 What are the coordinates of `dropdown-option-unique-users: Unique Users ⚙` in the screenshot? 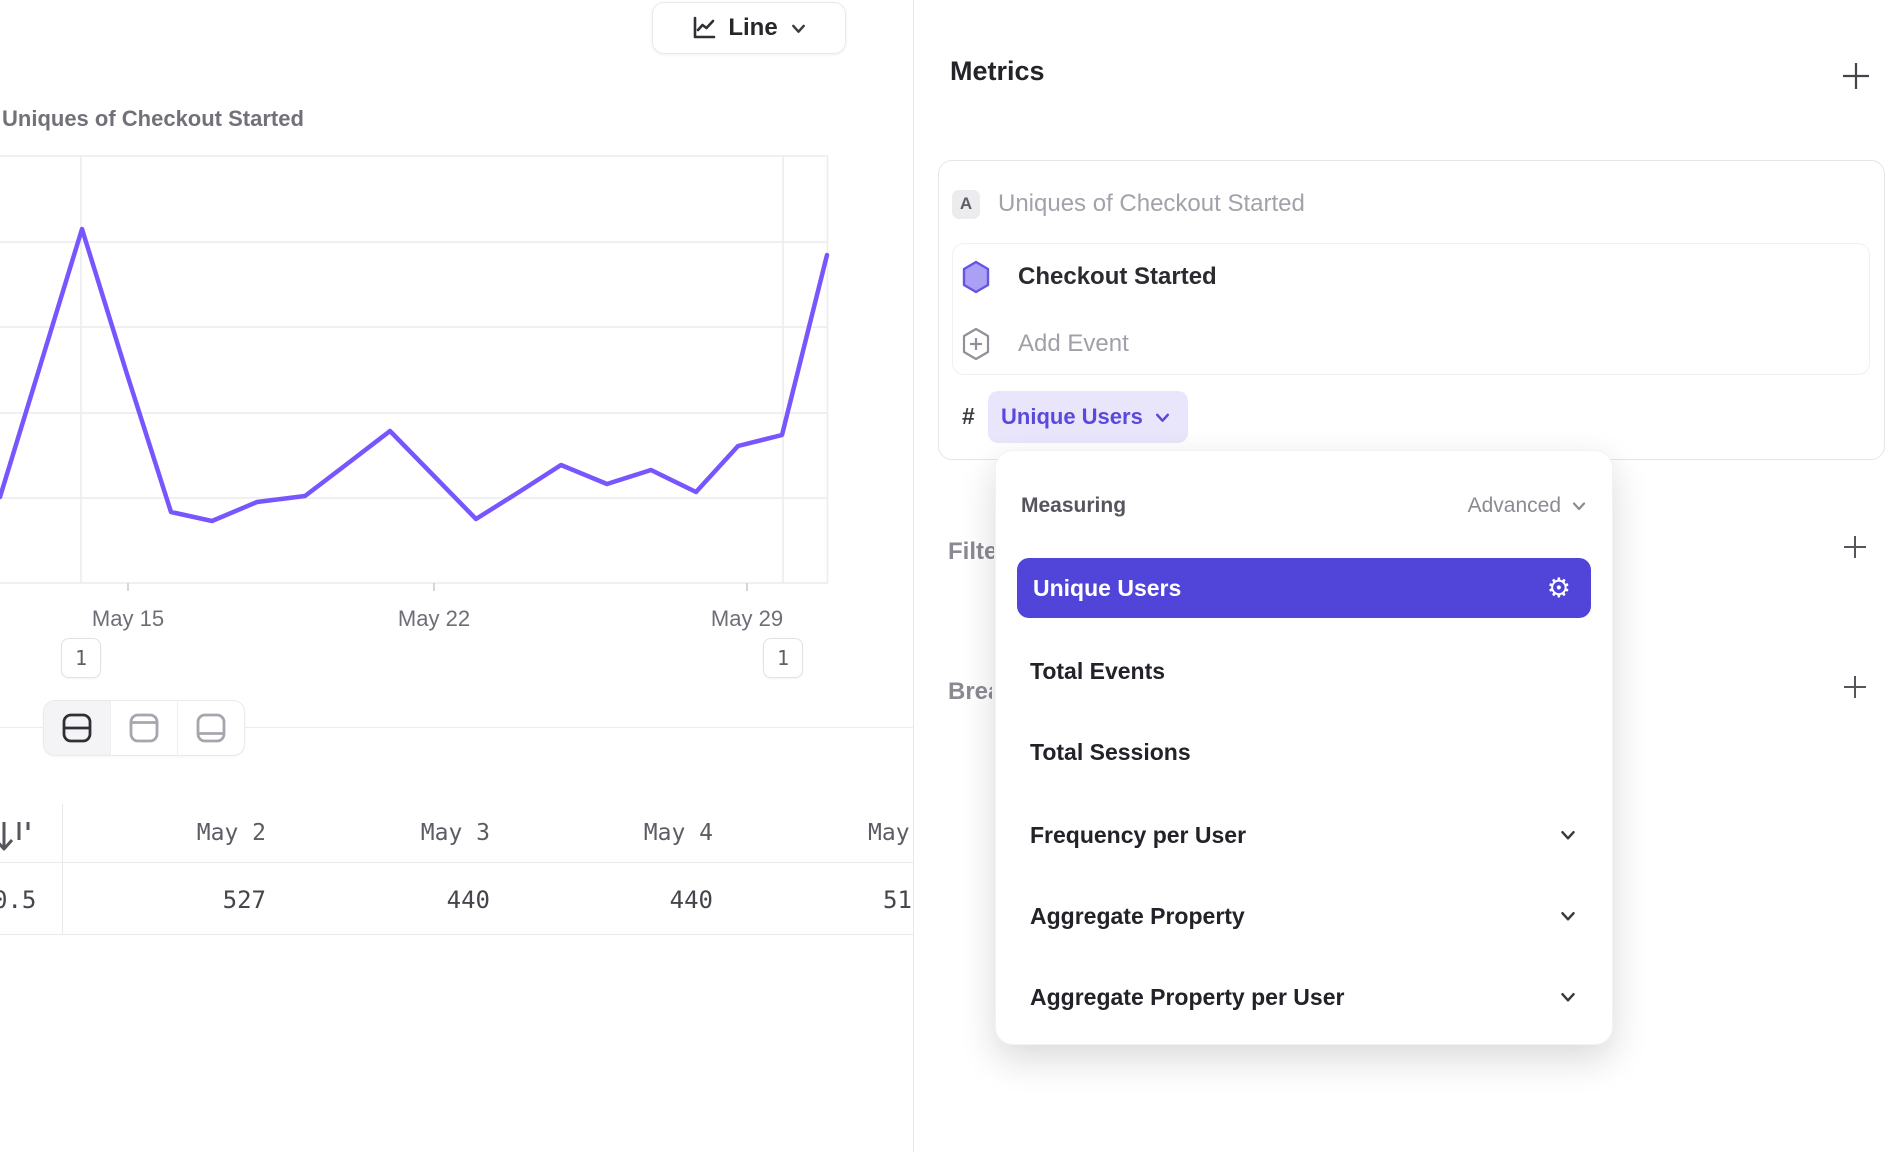 It's located at (1304, 588).